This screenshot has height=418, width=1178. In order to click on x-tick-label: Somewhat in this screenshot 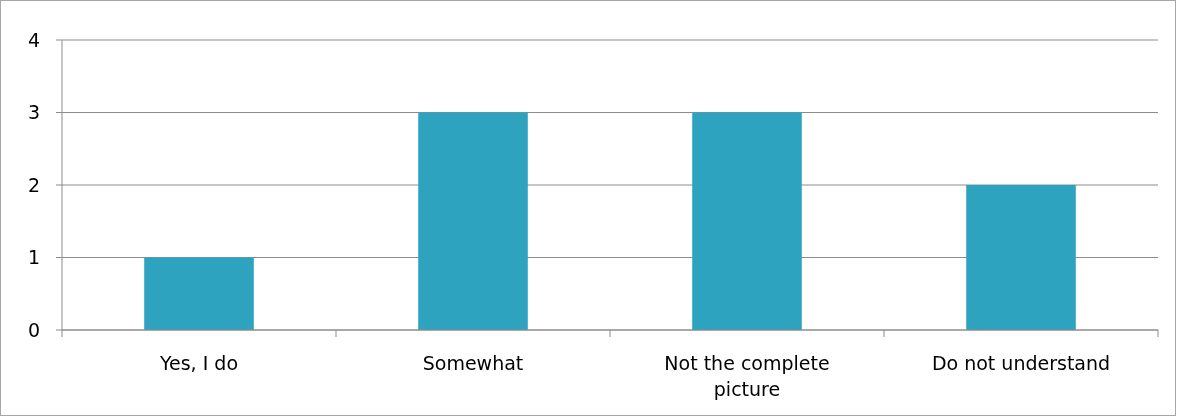, I will do `click(473, 363)`.